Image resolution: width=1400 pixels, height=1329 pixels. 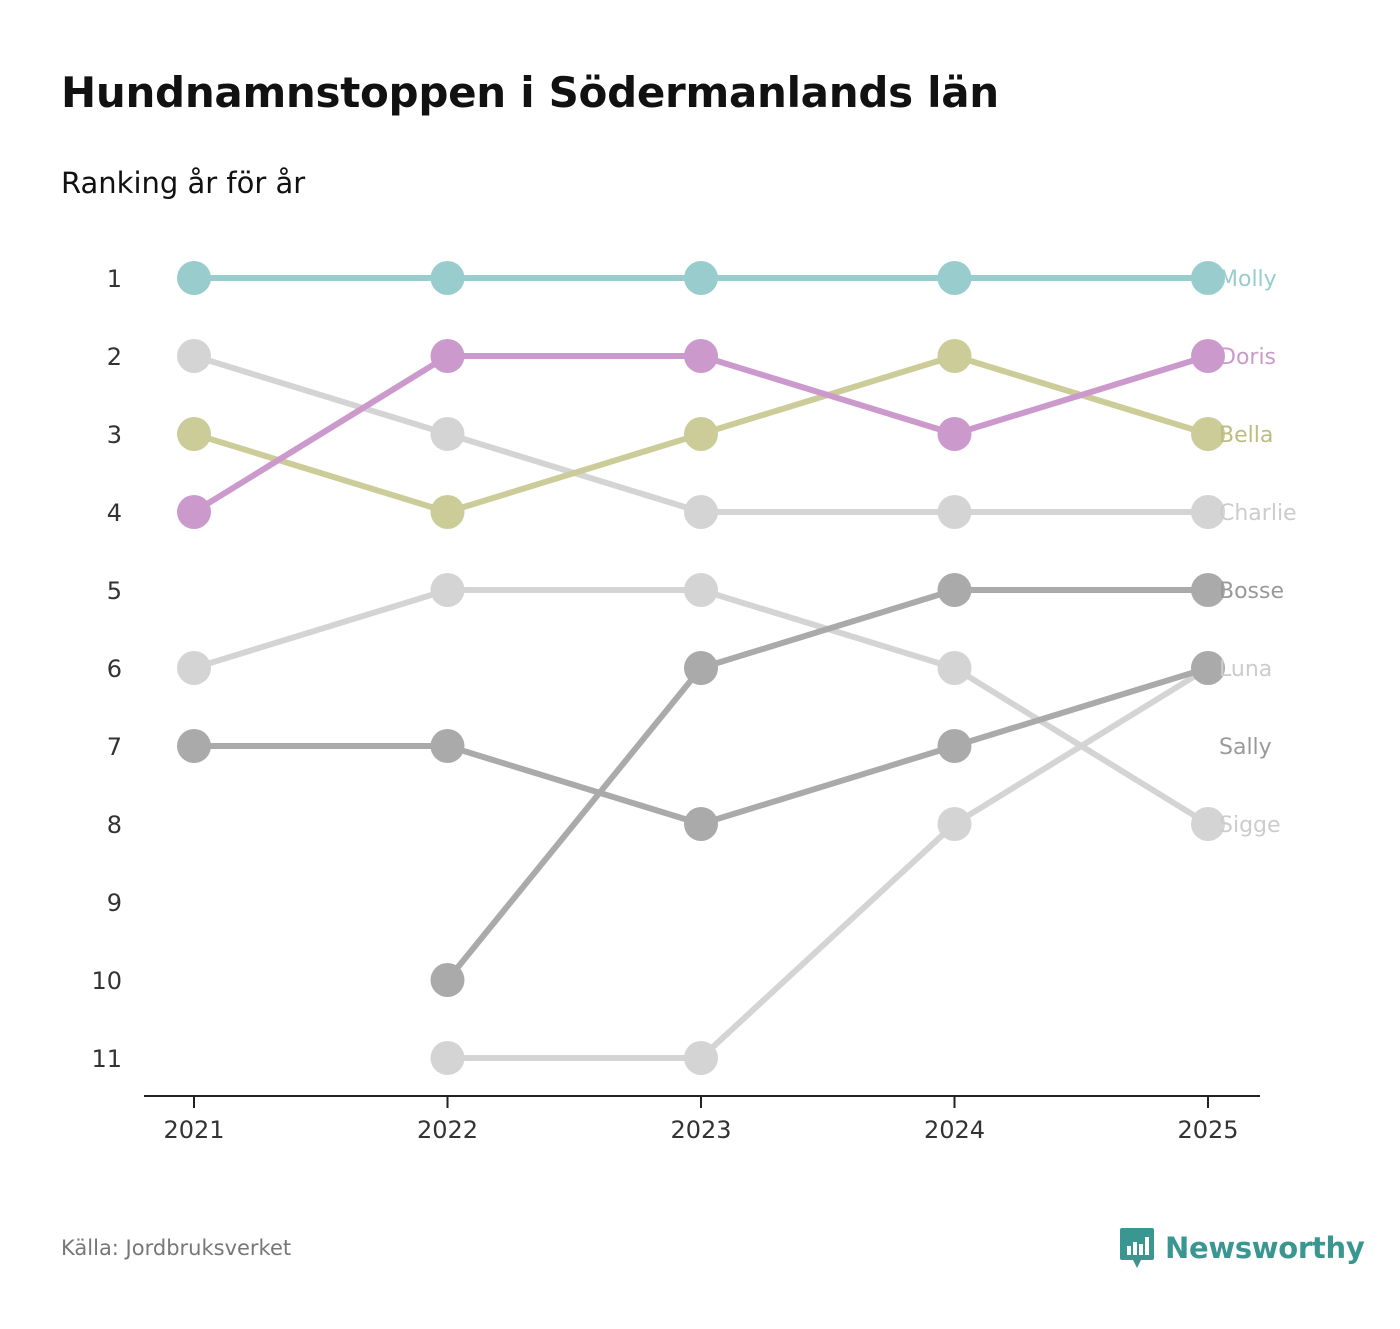 What do you see at coordinates (114, 279) in the screenshot?
I see `y-tick-label: 1` at bounding box center [114, 279].